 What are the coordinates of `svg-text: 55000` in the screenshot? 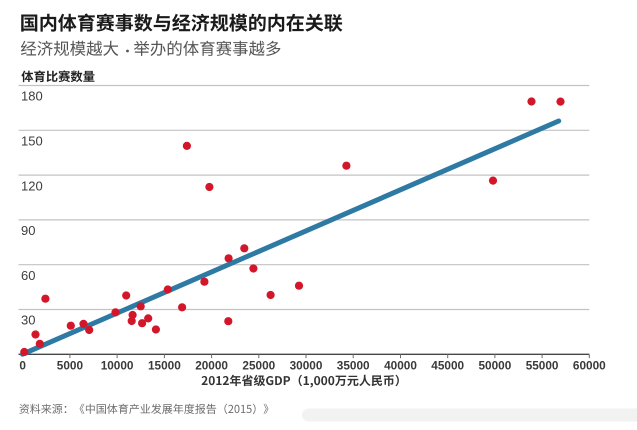 It's located at (542, 366).